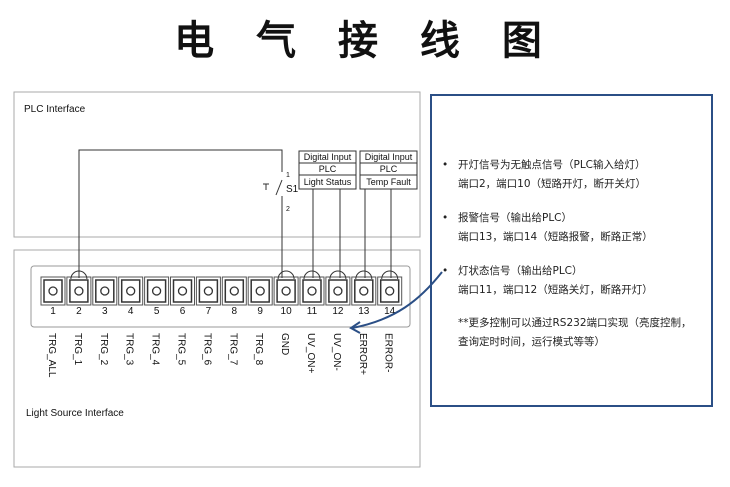  Describe the element at coordinates (364, 322) in the screenshot. I see `terminal-13: 13 ERROR+` at that location.